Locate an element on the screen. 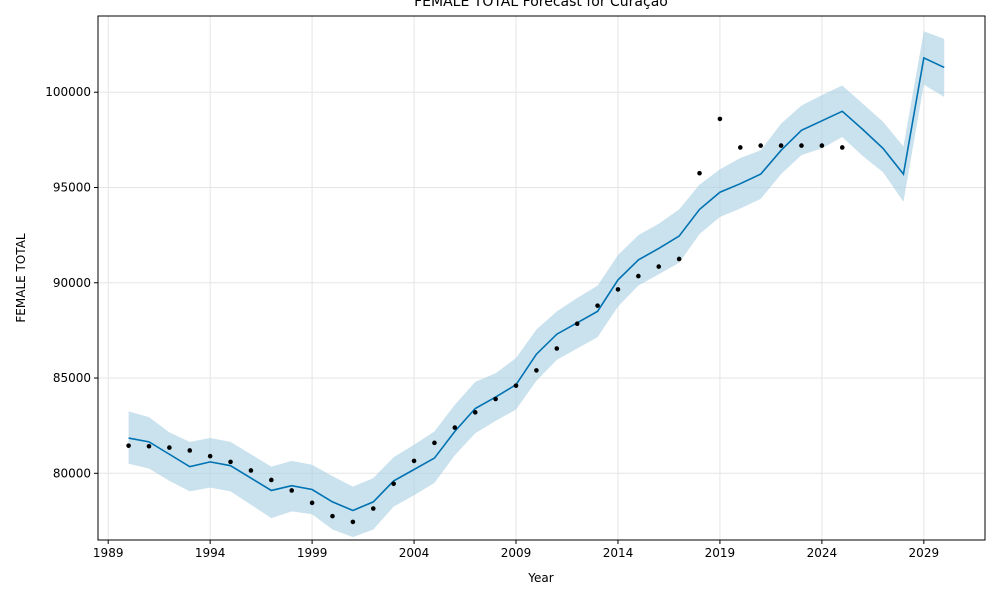 The height and width of the screenshot is (600, 1000). x-axis-label: Year is located at coordinates (540, 578).